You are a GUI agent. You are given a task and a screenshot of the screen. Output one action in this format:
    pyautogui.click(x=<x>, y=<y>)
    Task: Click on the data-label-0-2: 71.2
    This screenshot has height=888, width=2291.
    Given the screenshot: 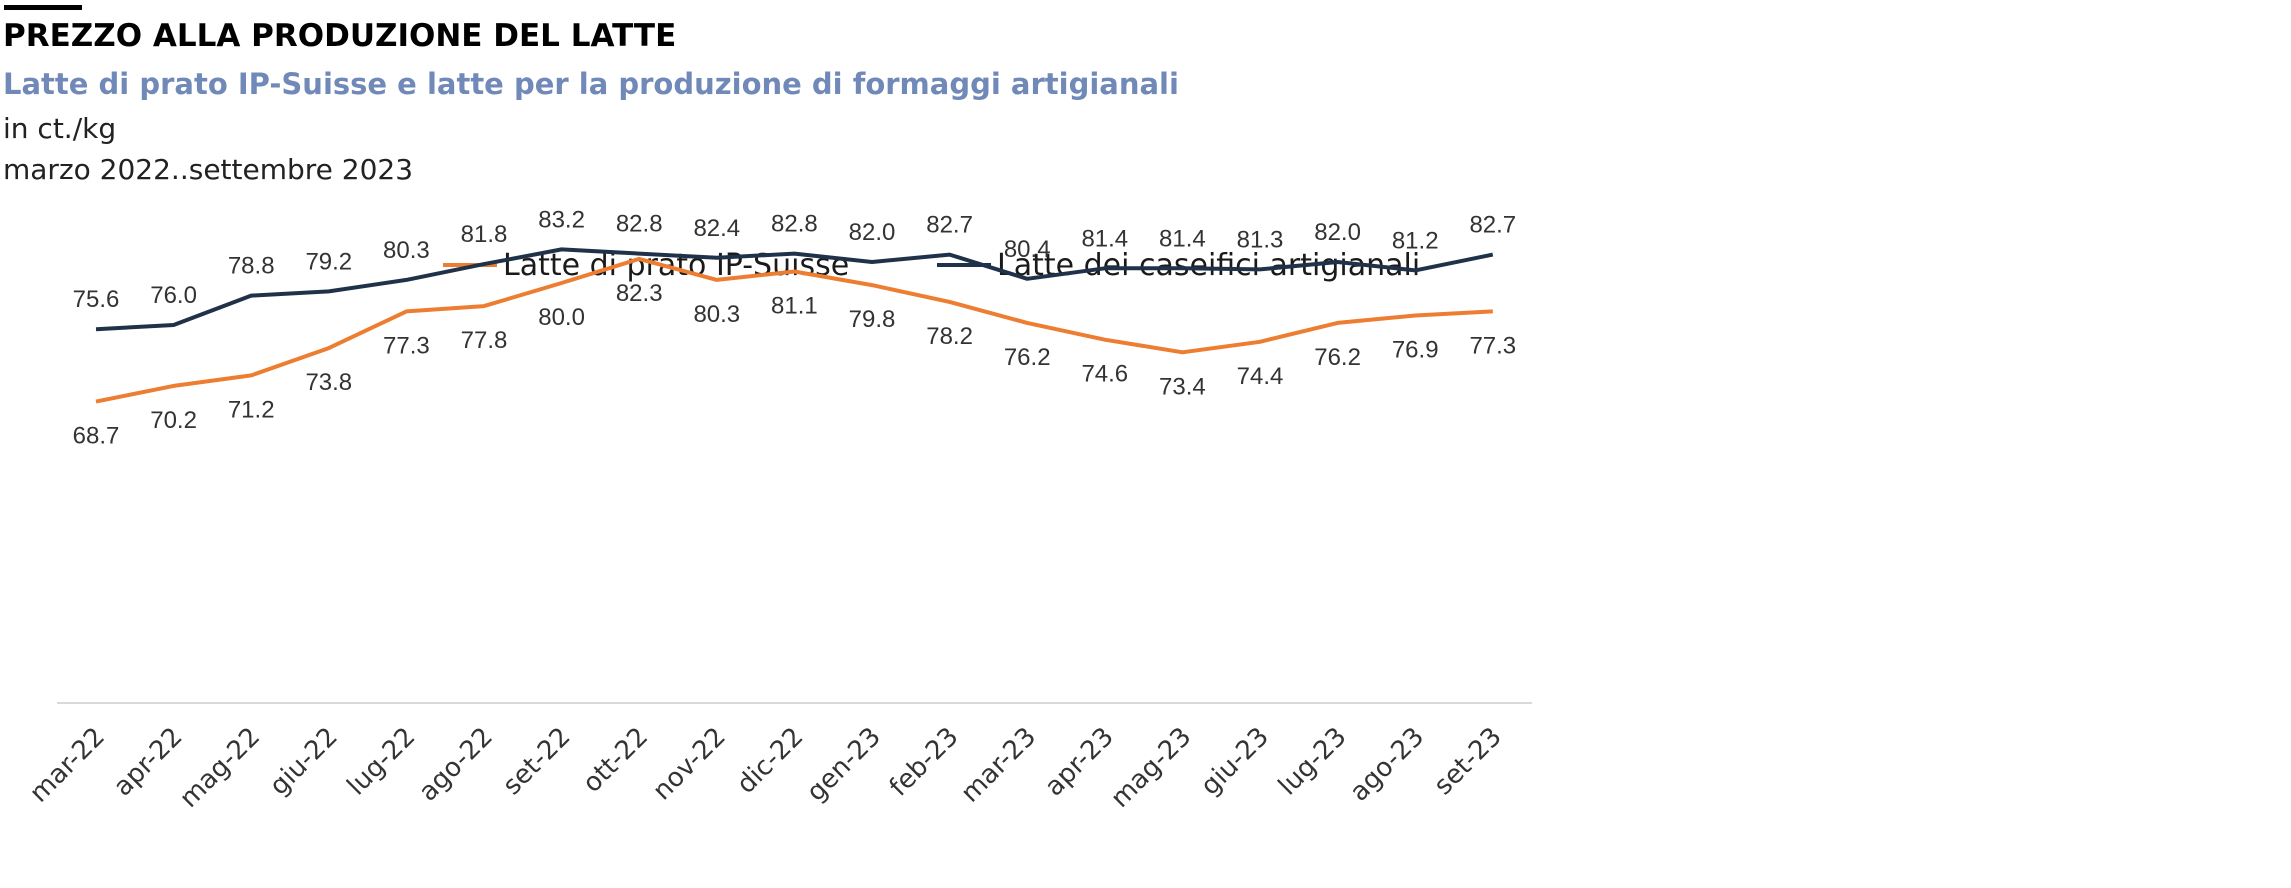 What is the action you would take?
    pyautogui.click(x=251, y=409)
    